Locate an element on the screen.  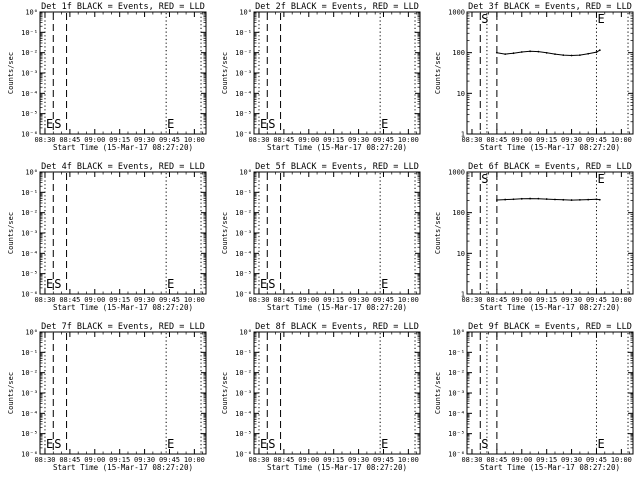
y-tick-label: 1000 is located at coordinates (456, 13).